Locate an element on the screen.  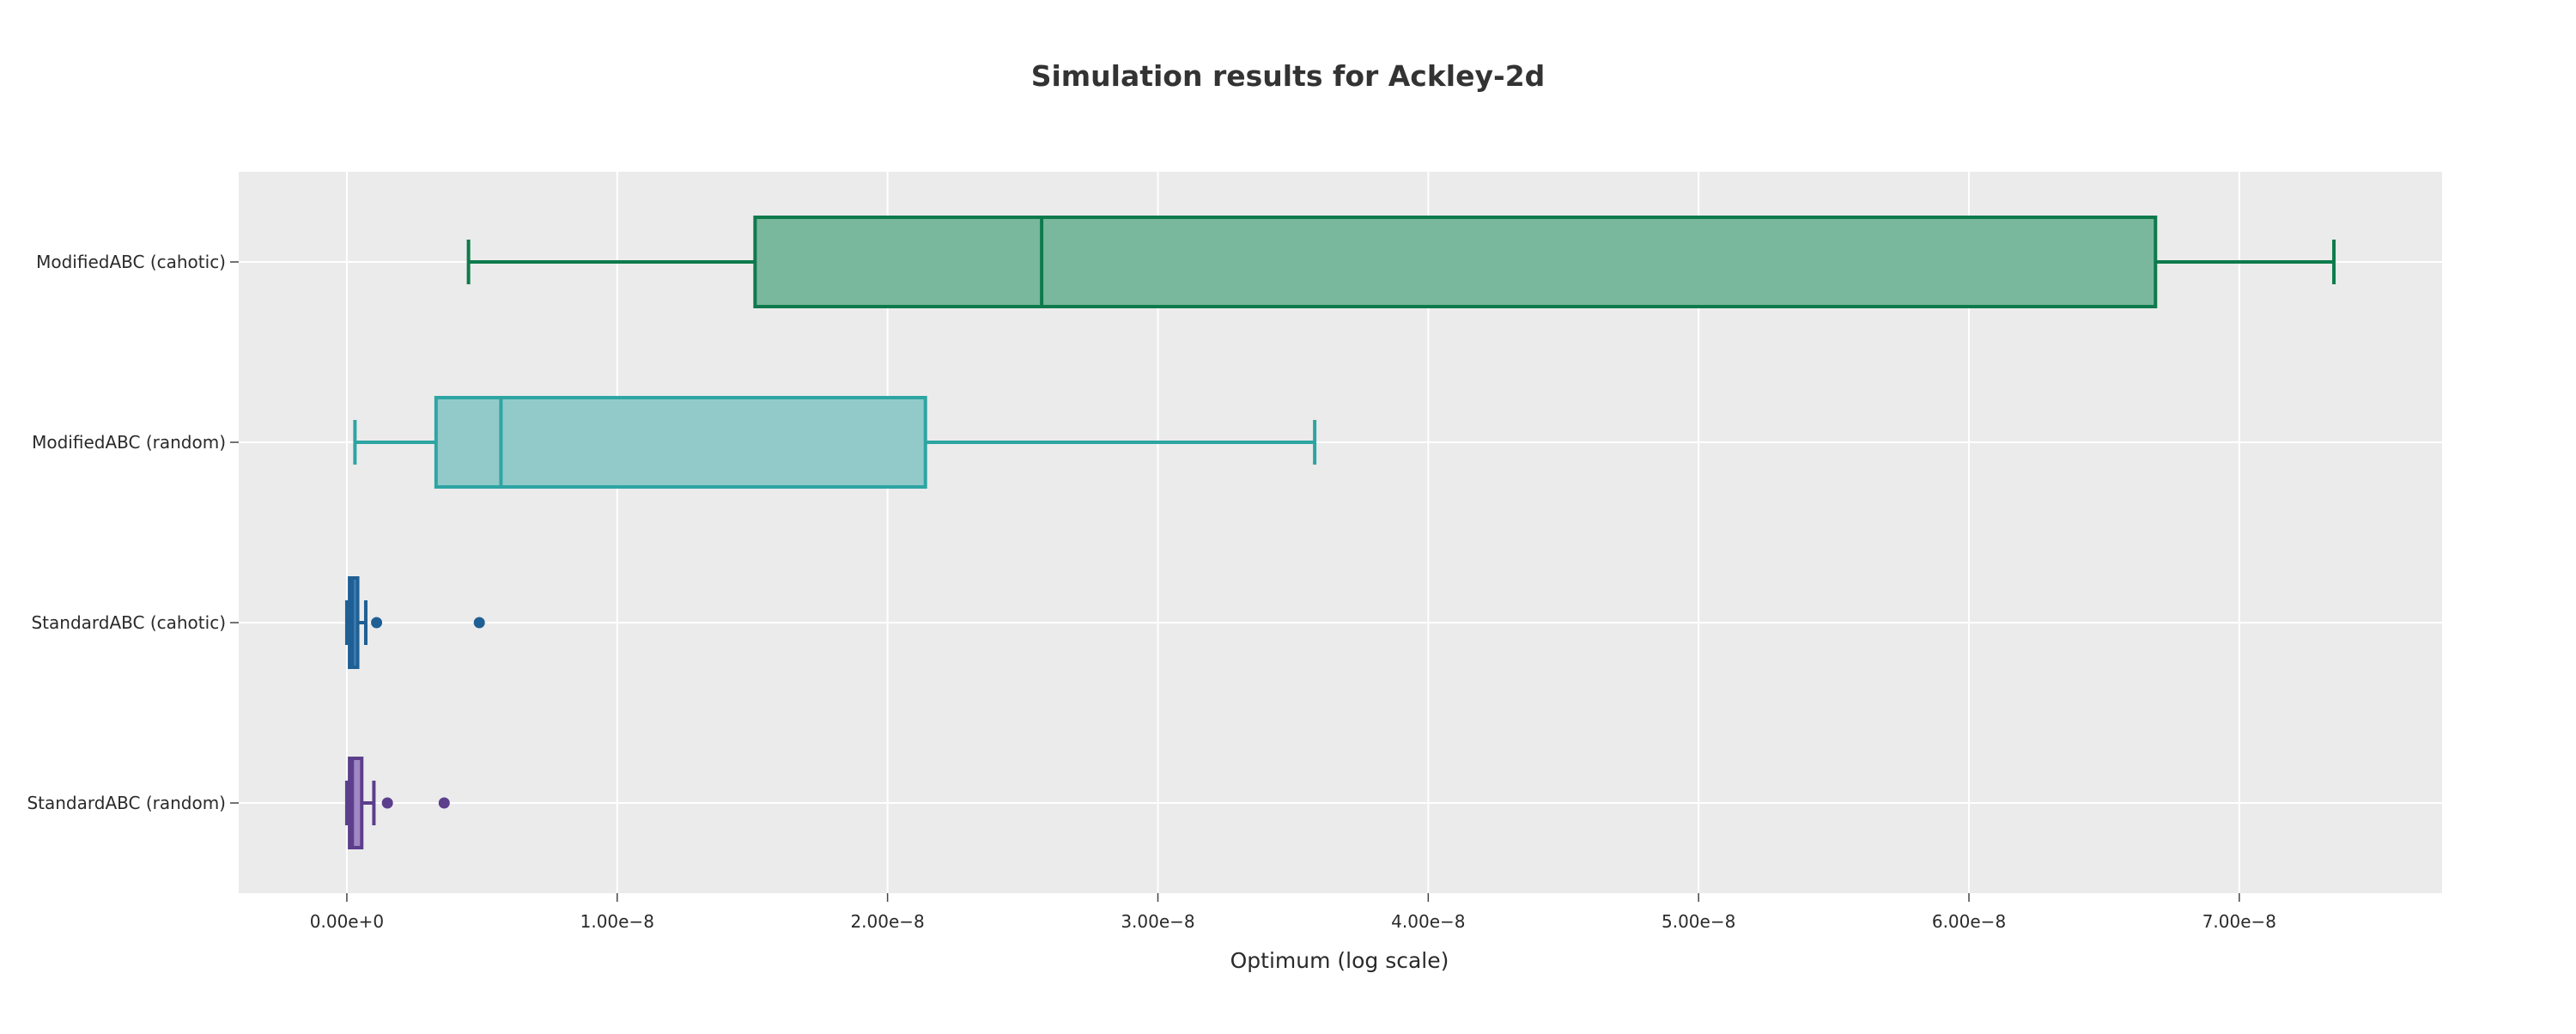
x-tick-label: 5.00e−8 is located at coordinates (1698, 922).